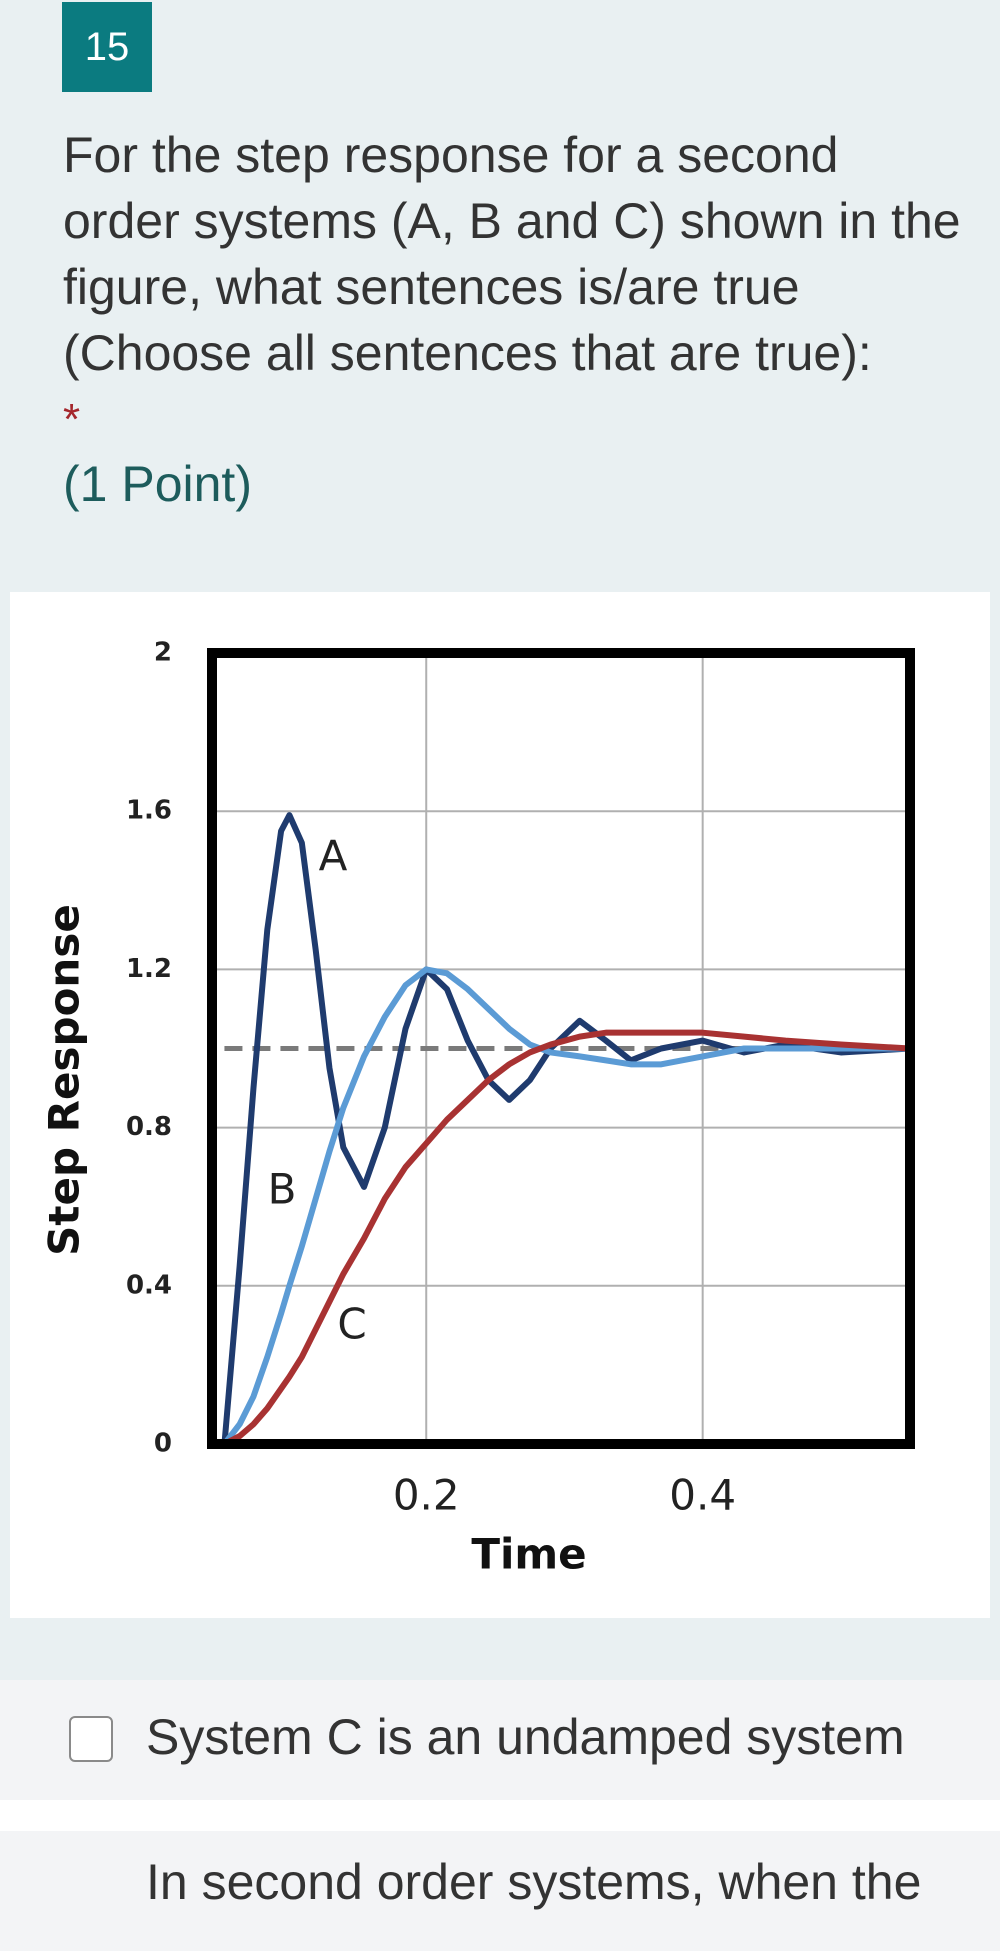  I want to click on option-text: In second order systems, when the, so click(534, 1882).